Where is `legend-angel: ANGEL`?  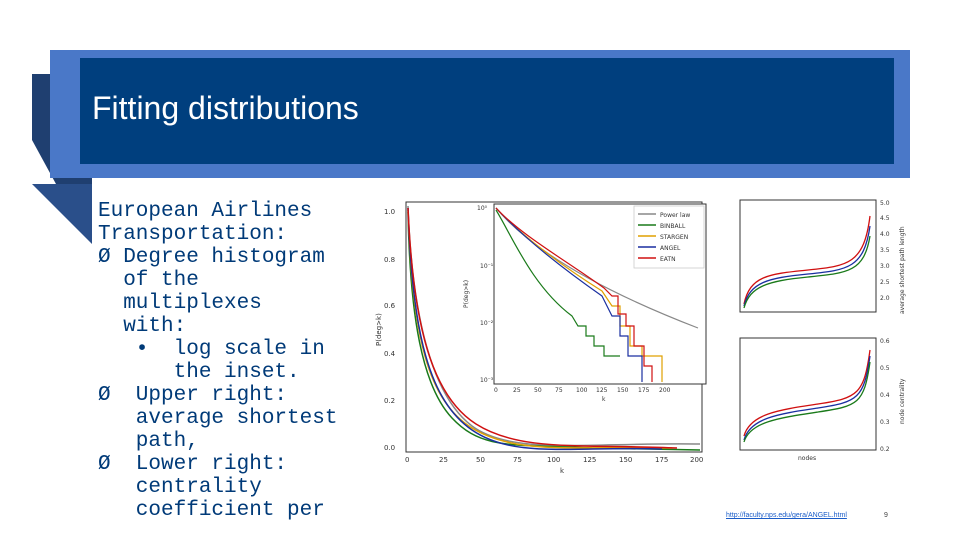 legend-angel: ANGEL is located at coordinates (670, 248).